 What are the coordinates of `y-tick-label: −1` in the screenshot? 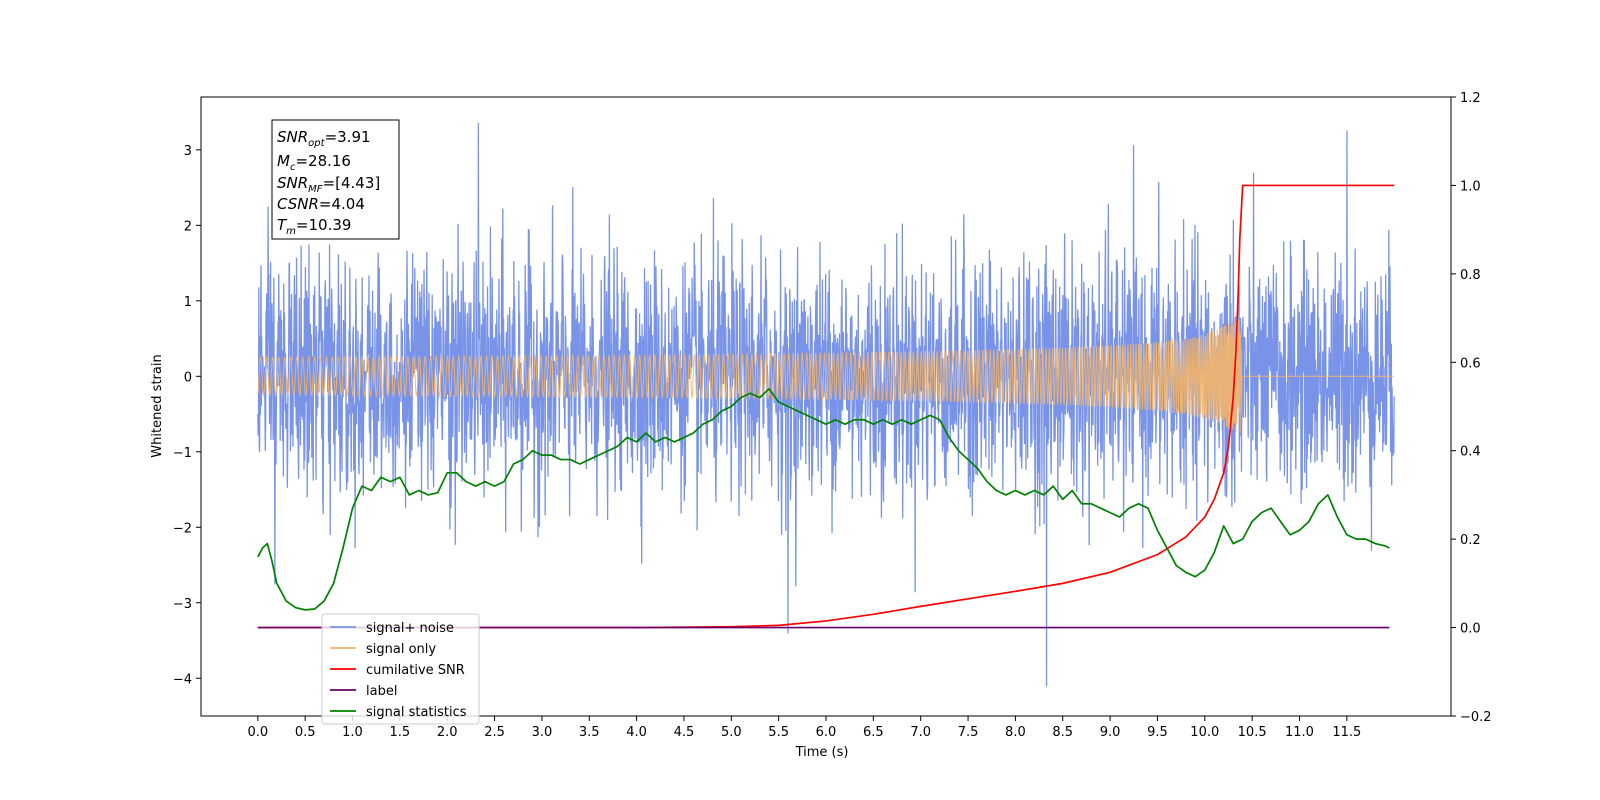 It's located at (182, 453).